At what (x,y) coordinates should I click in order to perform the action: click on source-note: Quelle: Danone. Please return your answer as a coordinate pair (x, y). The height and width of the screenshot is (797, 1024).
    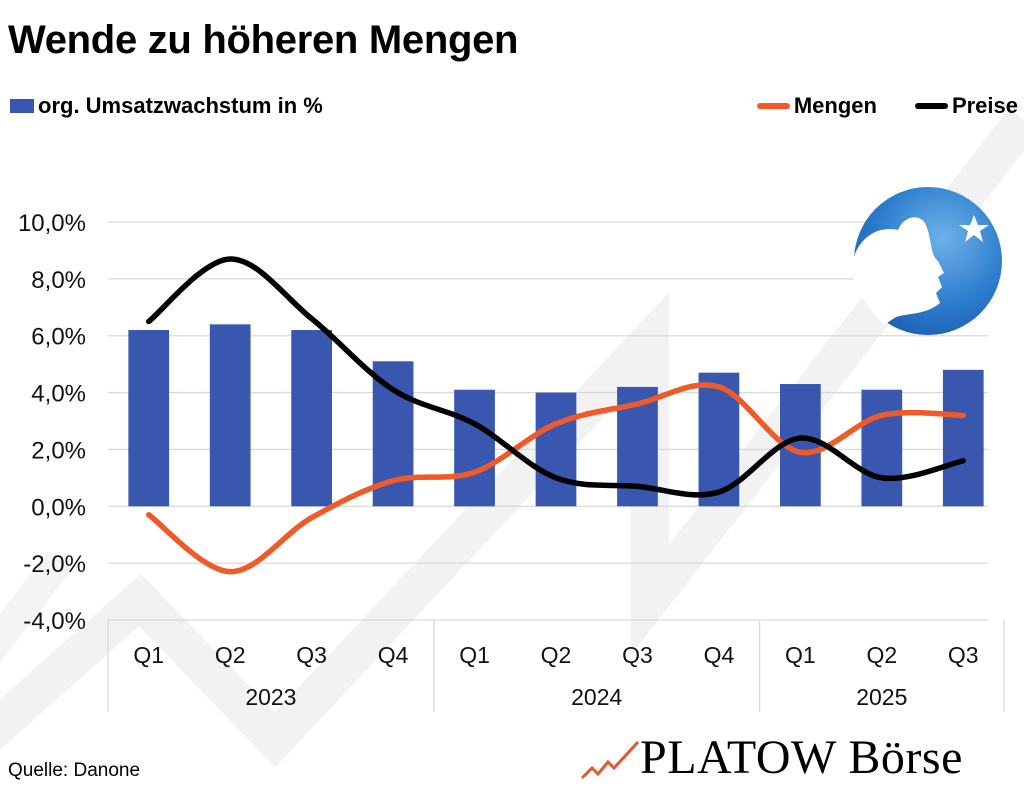
    Looking at the image, I should click on (74, 770).